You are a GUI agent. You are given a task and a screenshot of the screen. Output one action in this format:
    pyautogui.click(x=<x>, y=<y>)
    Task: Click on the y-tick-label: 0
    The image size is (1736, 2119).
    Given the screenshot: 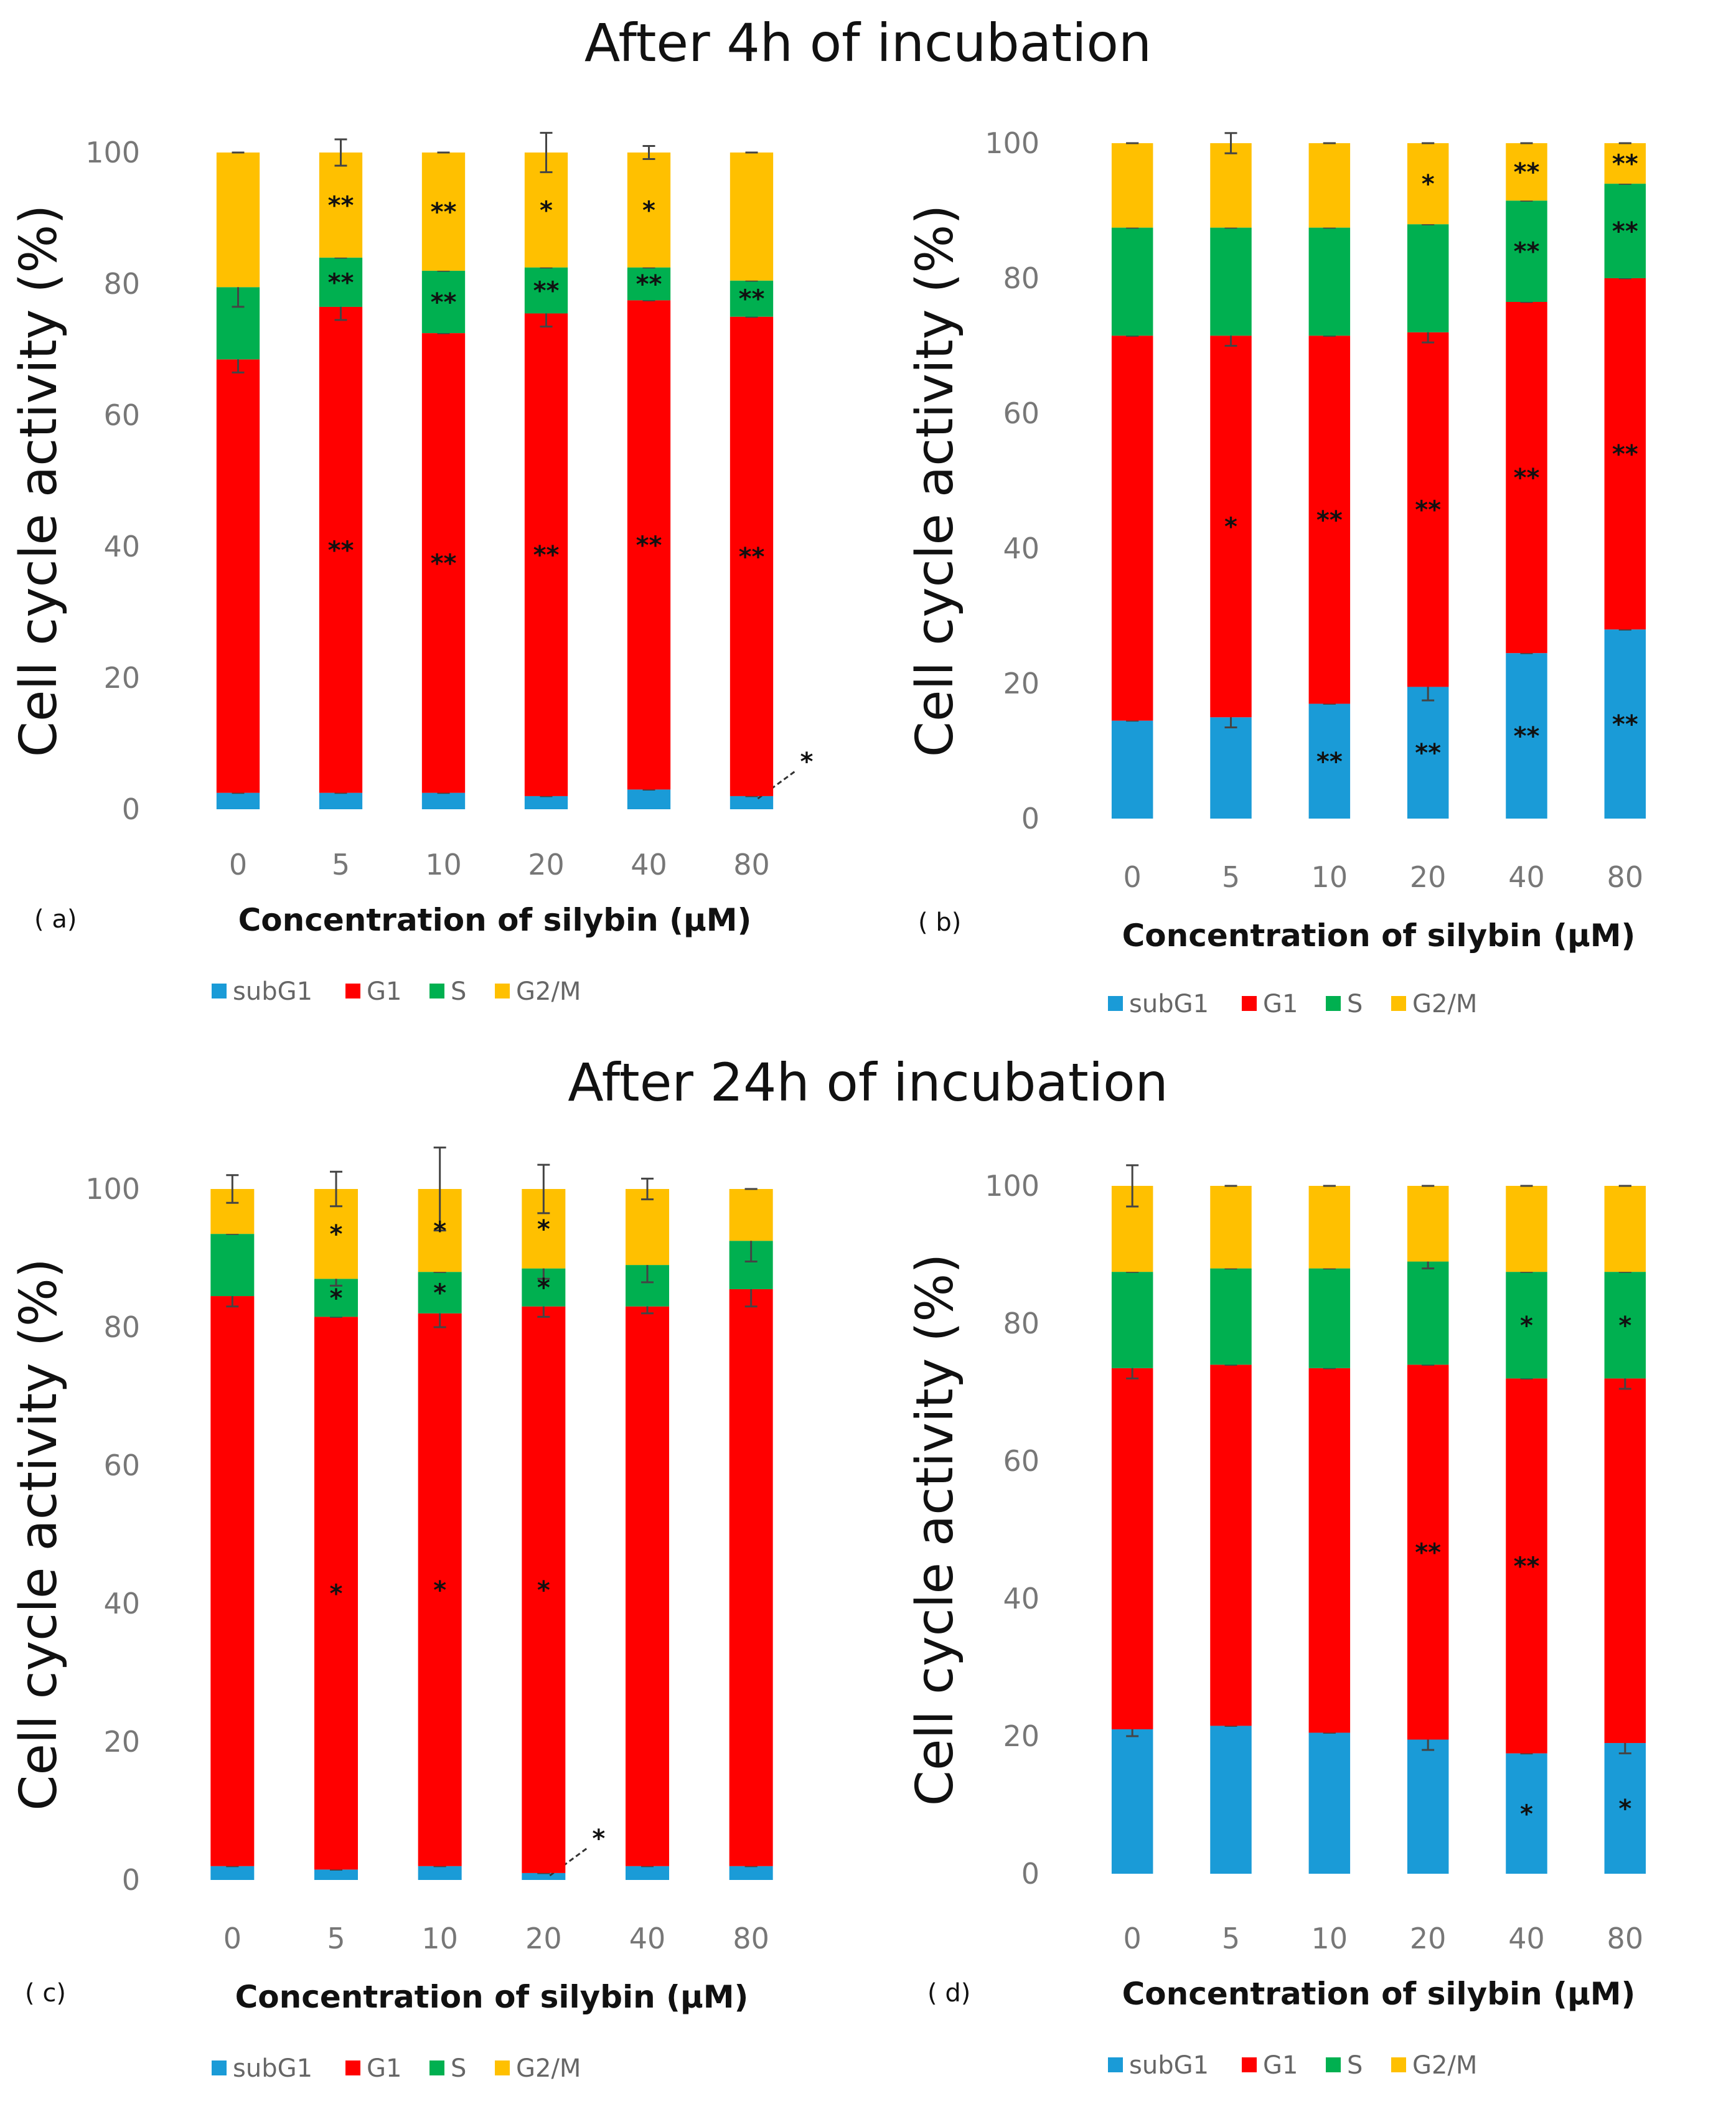 What is the action you would take?
    pyautogui.click(x=1030, y=818)
    